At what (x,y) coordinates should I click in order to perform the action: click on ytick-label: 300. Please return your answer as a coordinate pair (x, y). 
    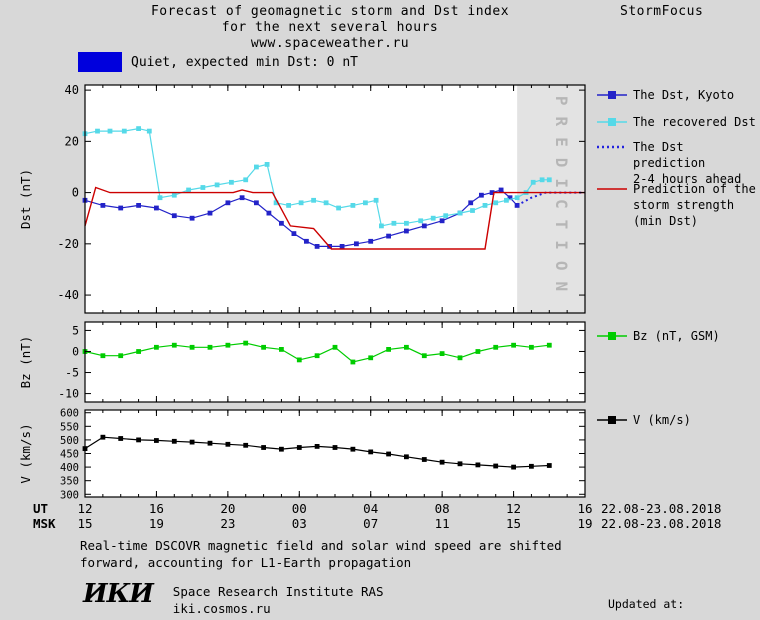
    Looking at the image, I should click on (69, 495).